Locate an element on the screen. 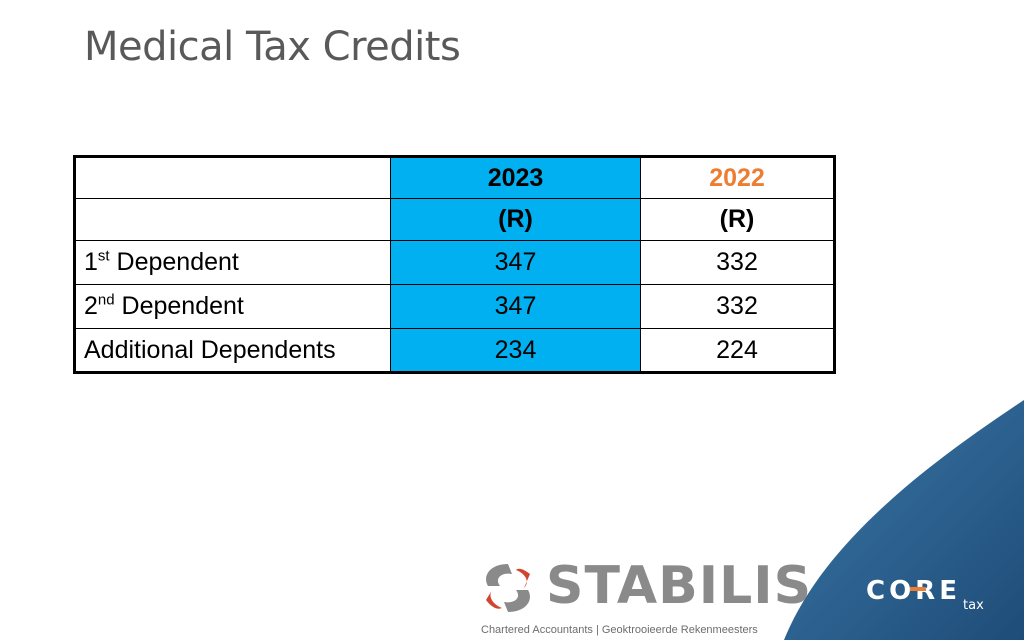 This screenshot has width=1024, height=640. header-2022: 2022 is located at coordinates (737, 177).